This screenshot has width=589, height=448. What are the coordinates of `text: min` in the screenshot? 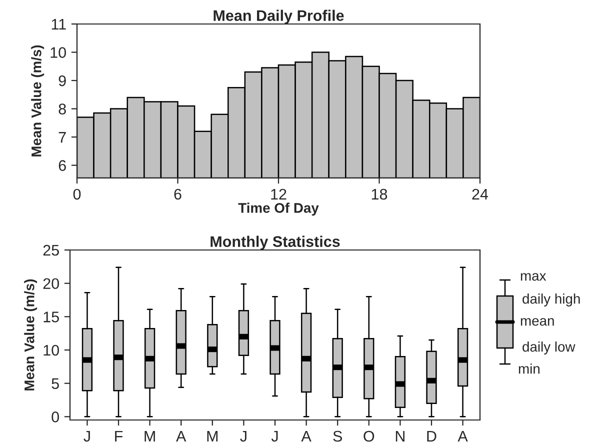 It's located at (529, 369).